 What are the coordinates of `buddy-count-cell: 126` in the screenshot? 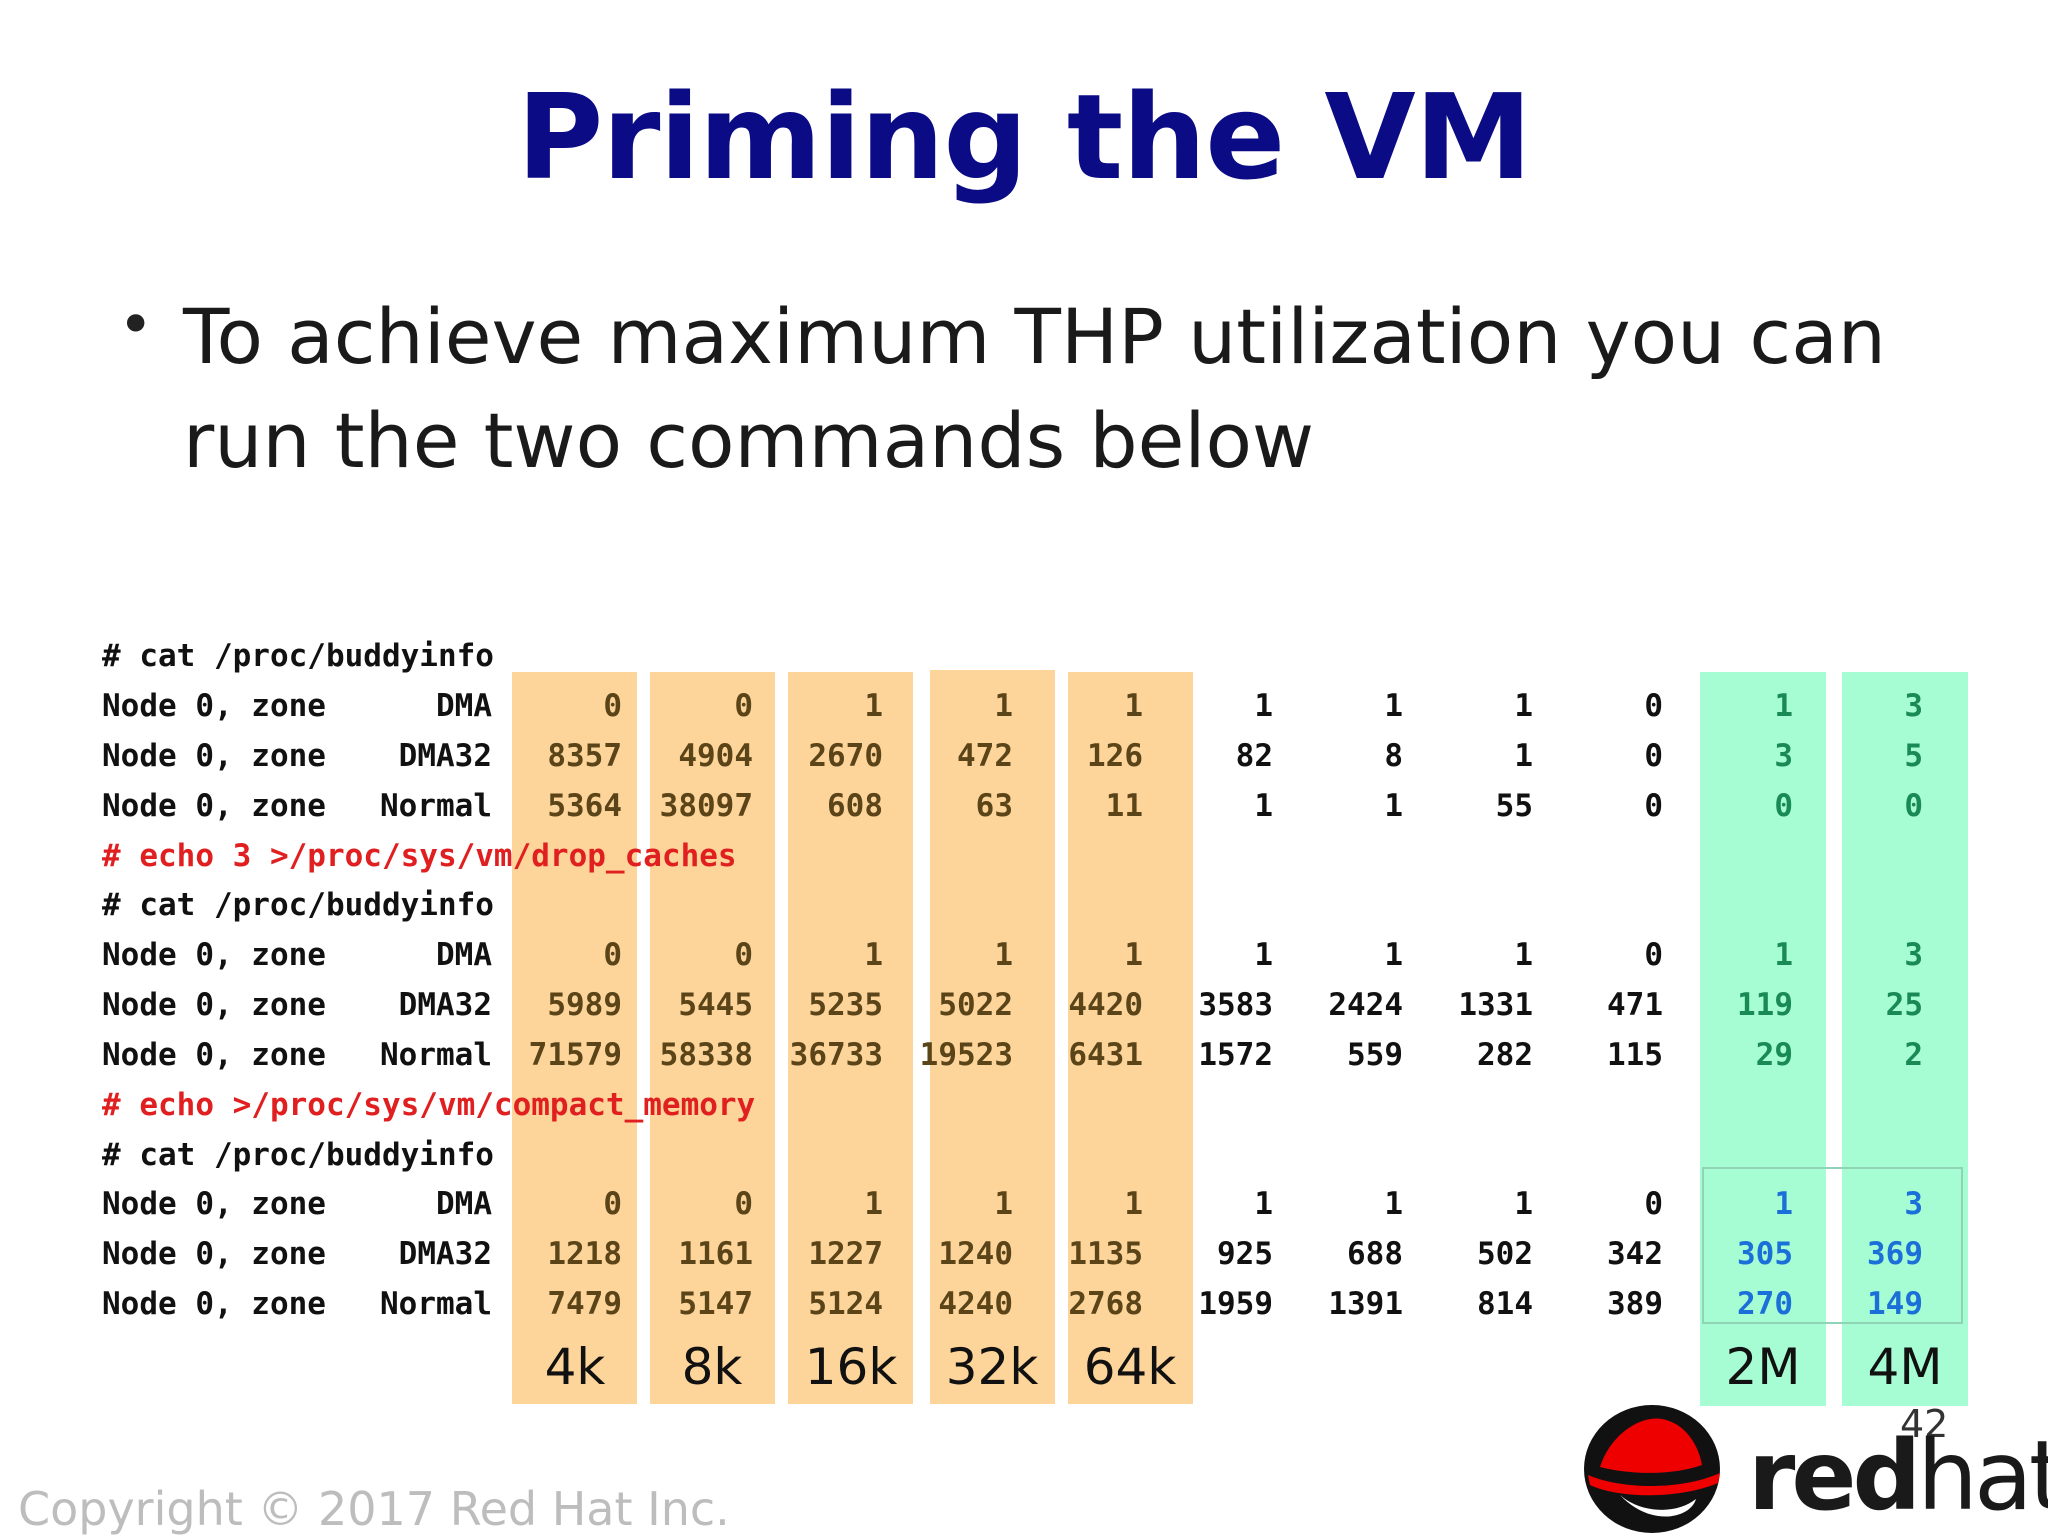 It's located at (1115, 756).